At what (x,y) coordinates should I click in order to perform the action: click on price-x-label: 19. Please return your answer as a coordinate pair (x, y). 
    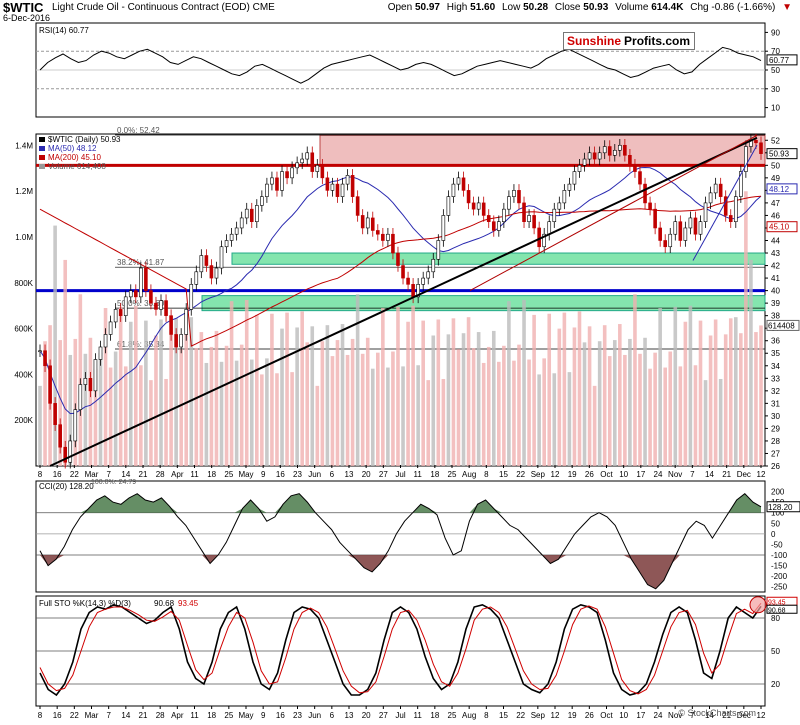
    Looking at the image, I should click on (572, 474).